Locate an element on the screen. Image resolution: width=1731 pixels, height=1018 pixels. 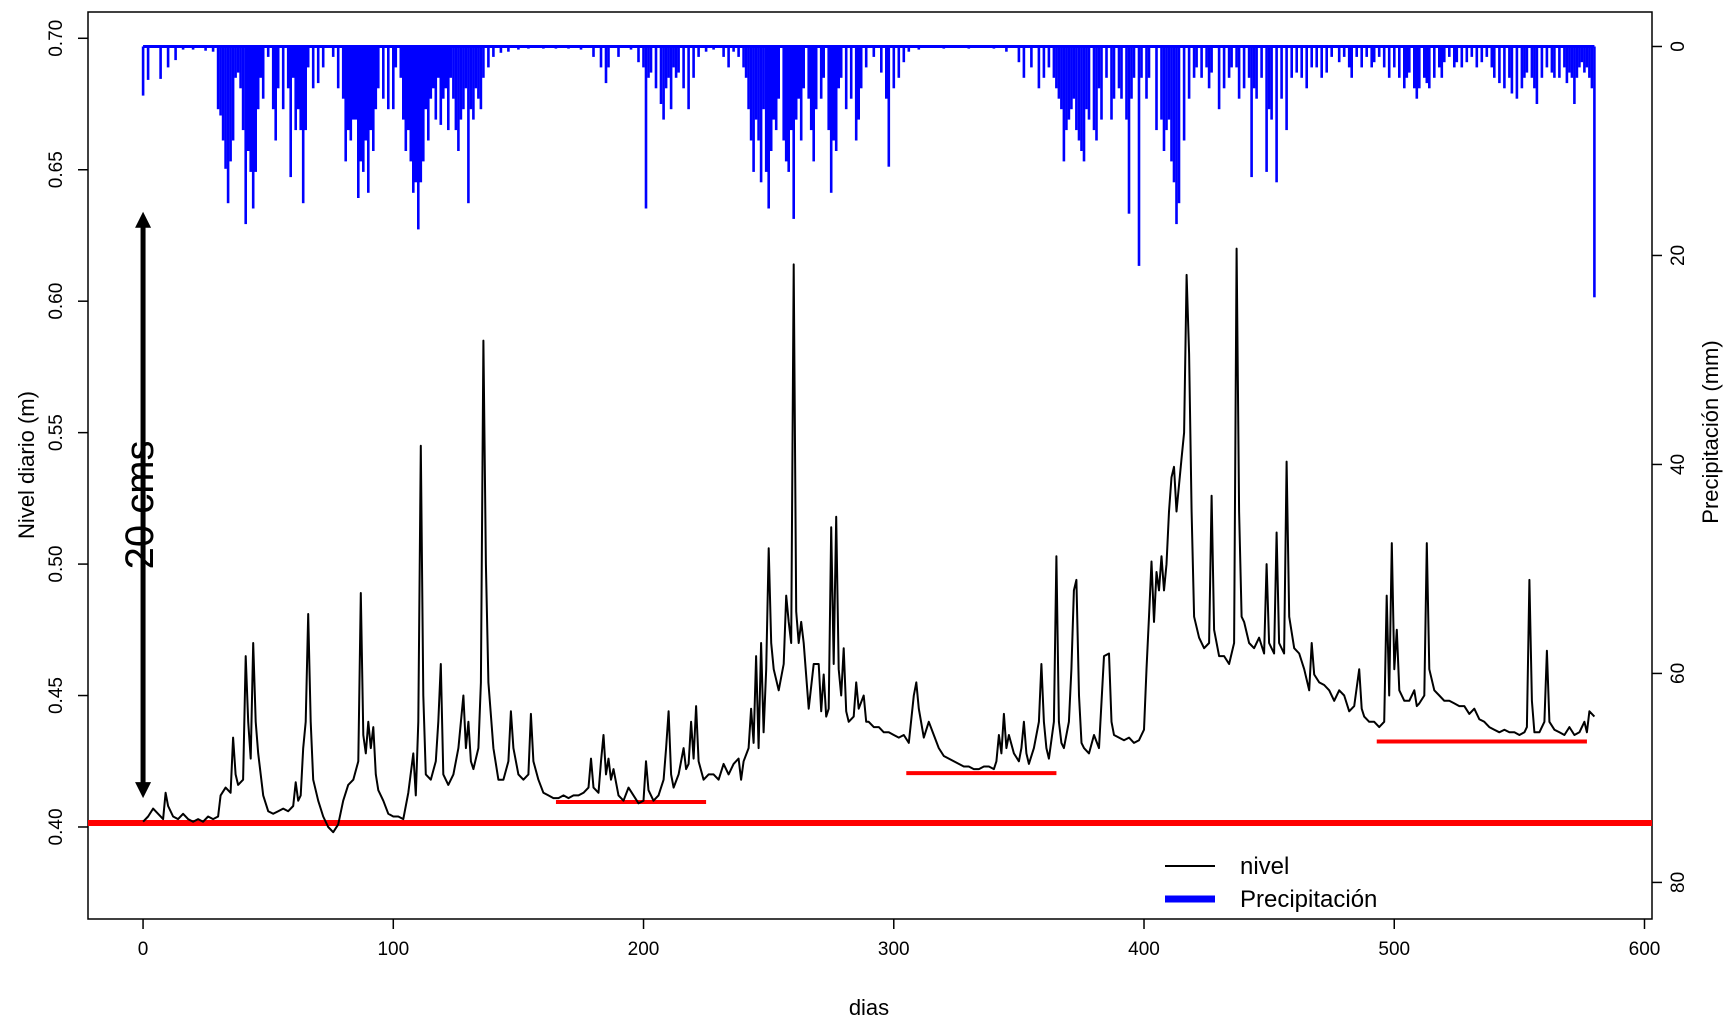
x-tick-label: 500 is located at coordinates (1394, 949).